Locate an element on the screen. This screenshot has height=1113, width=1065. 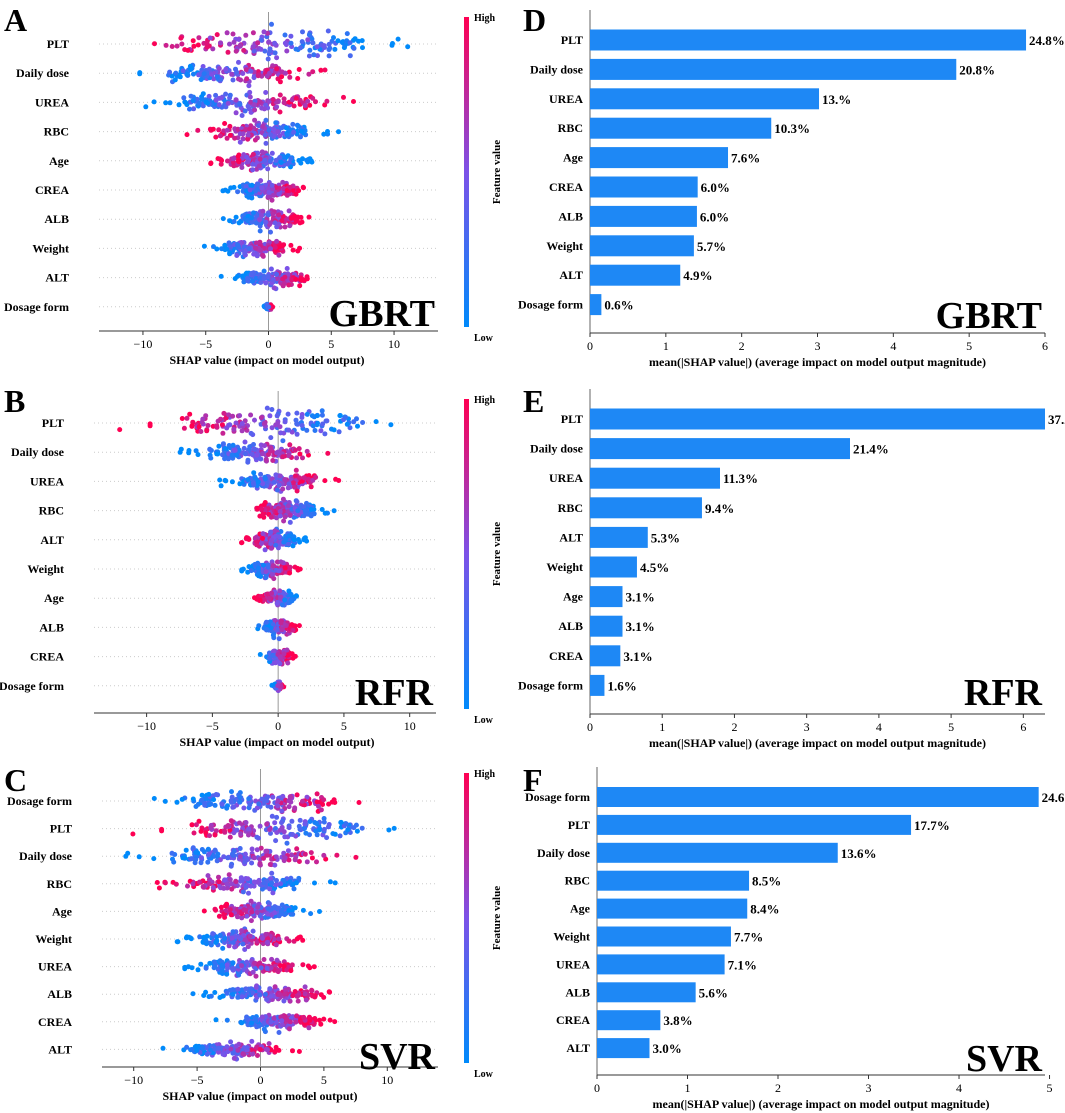
feature-label-plt: PLT is located at coordinates (61, 829).